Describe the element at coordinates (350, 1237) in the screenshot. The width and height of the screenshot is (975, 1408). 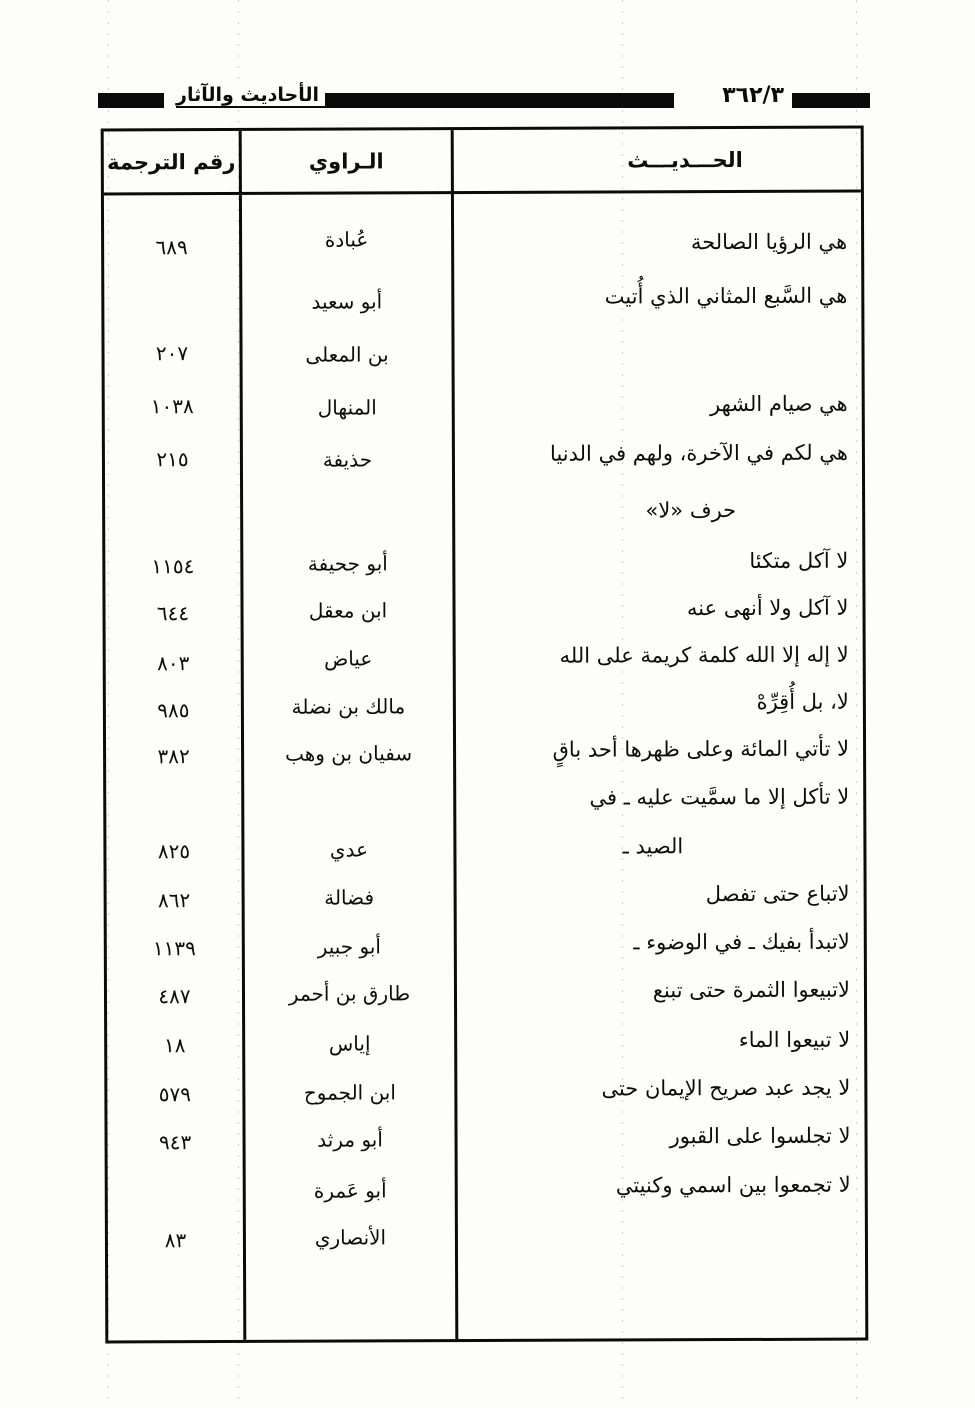
I see `cell-narrator: الأنصاري` at that location.